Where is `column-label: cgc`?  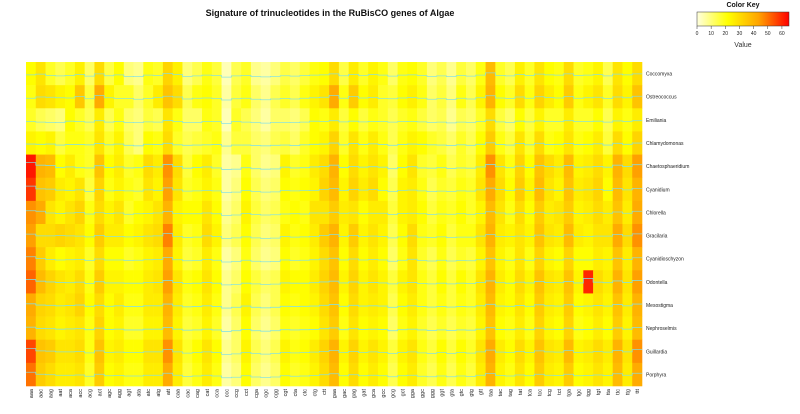
column-label: cgc is located at coordinates (267, 393).